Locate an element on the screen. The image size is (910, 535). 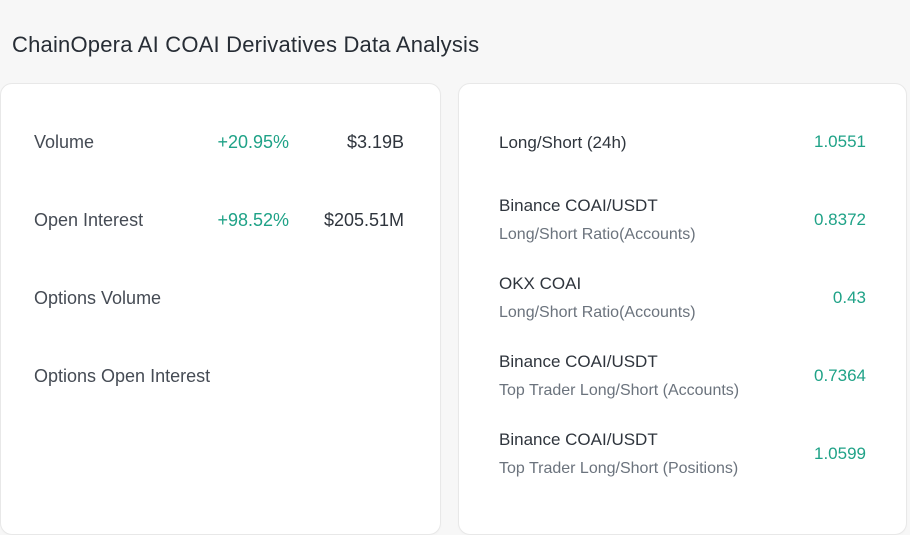
metric-row-volume: Volume +20.95% $3.19B is located at coordinates (219, 142).